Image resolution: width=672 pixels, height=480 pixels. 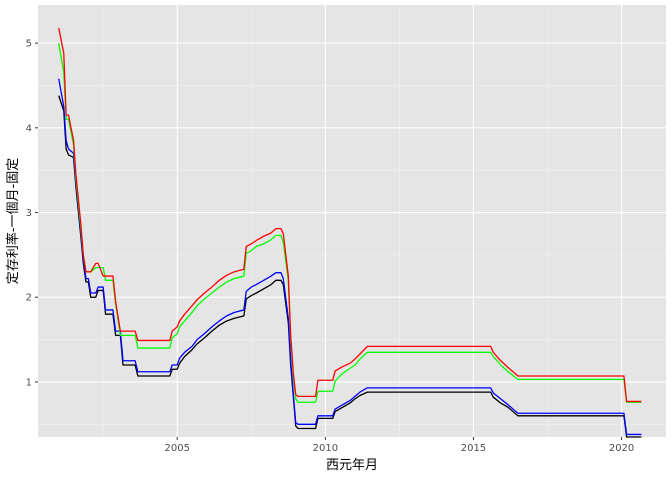 I want to click on x-axis: 2005 2010 2015 2020, so click(x=399, y=445).